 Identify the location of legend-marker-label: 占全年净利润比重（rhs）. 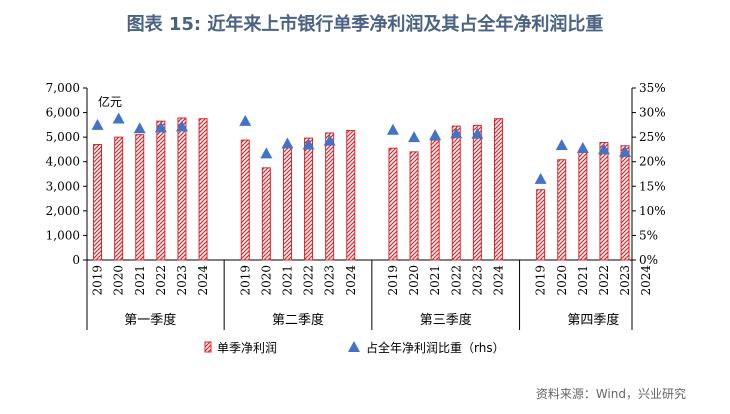
(435, 347).